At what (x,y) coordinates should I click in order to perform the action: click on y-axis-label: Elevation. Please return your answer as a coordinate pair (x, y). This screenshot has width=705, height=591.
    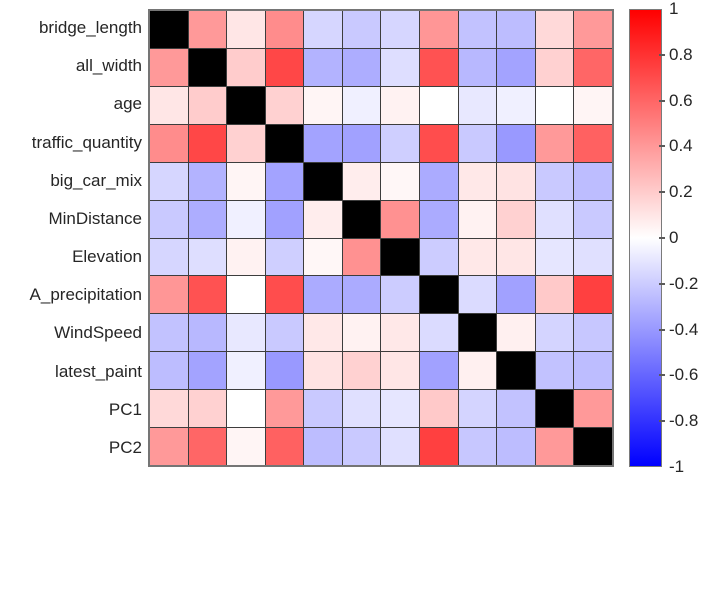
    Looking at the image, I should click on (107, 256).